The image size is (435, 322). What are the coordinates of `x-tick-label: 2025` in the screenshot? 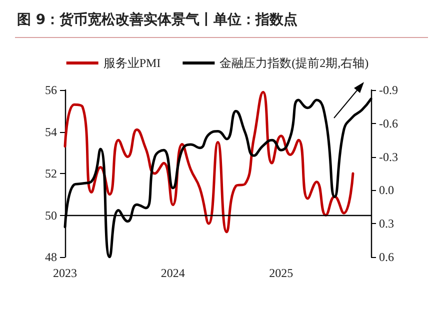 It's located at (281, 273).